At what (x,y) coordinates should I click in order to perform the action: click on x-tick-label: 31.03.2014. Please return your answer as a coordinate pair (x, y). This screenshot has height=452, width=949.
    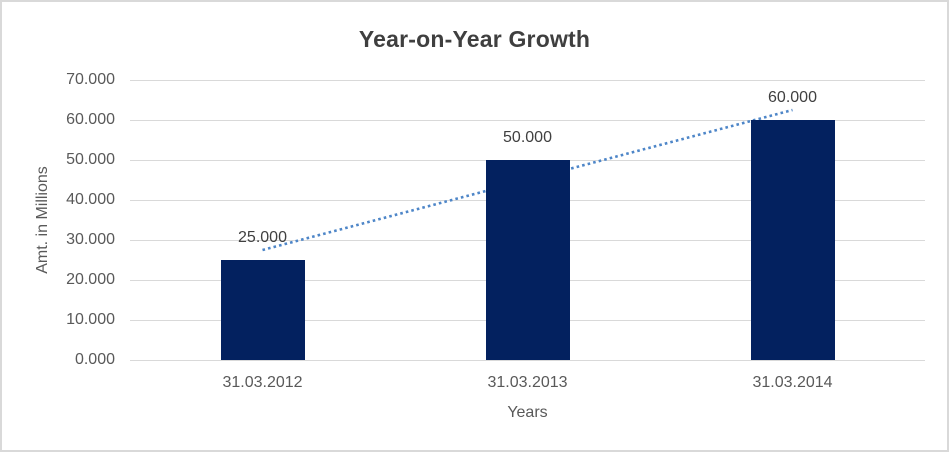
    Looking at the image, I should click on (792, 382).